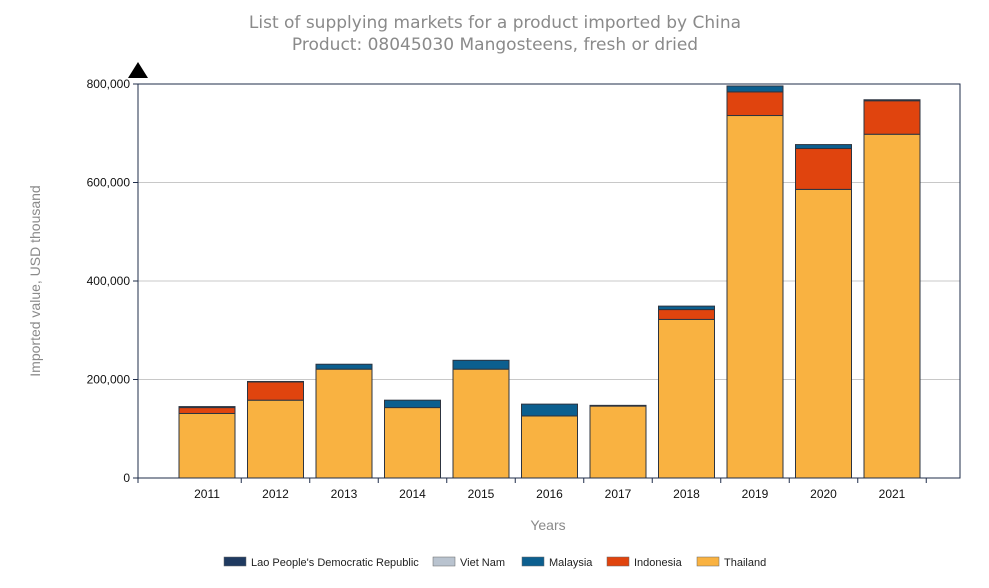 Image resolution: width=989 pixels, height=588 pixels. I want to click on y-tick-label: 400,000, so click(109, 281).